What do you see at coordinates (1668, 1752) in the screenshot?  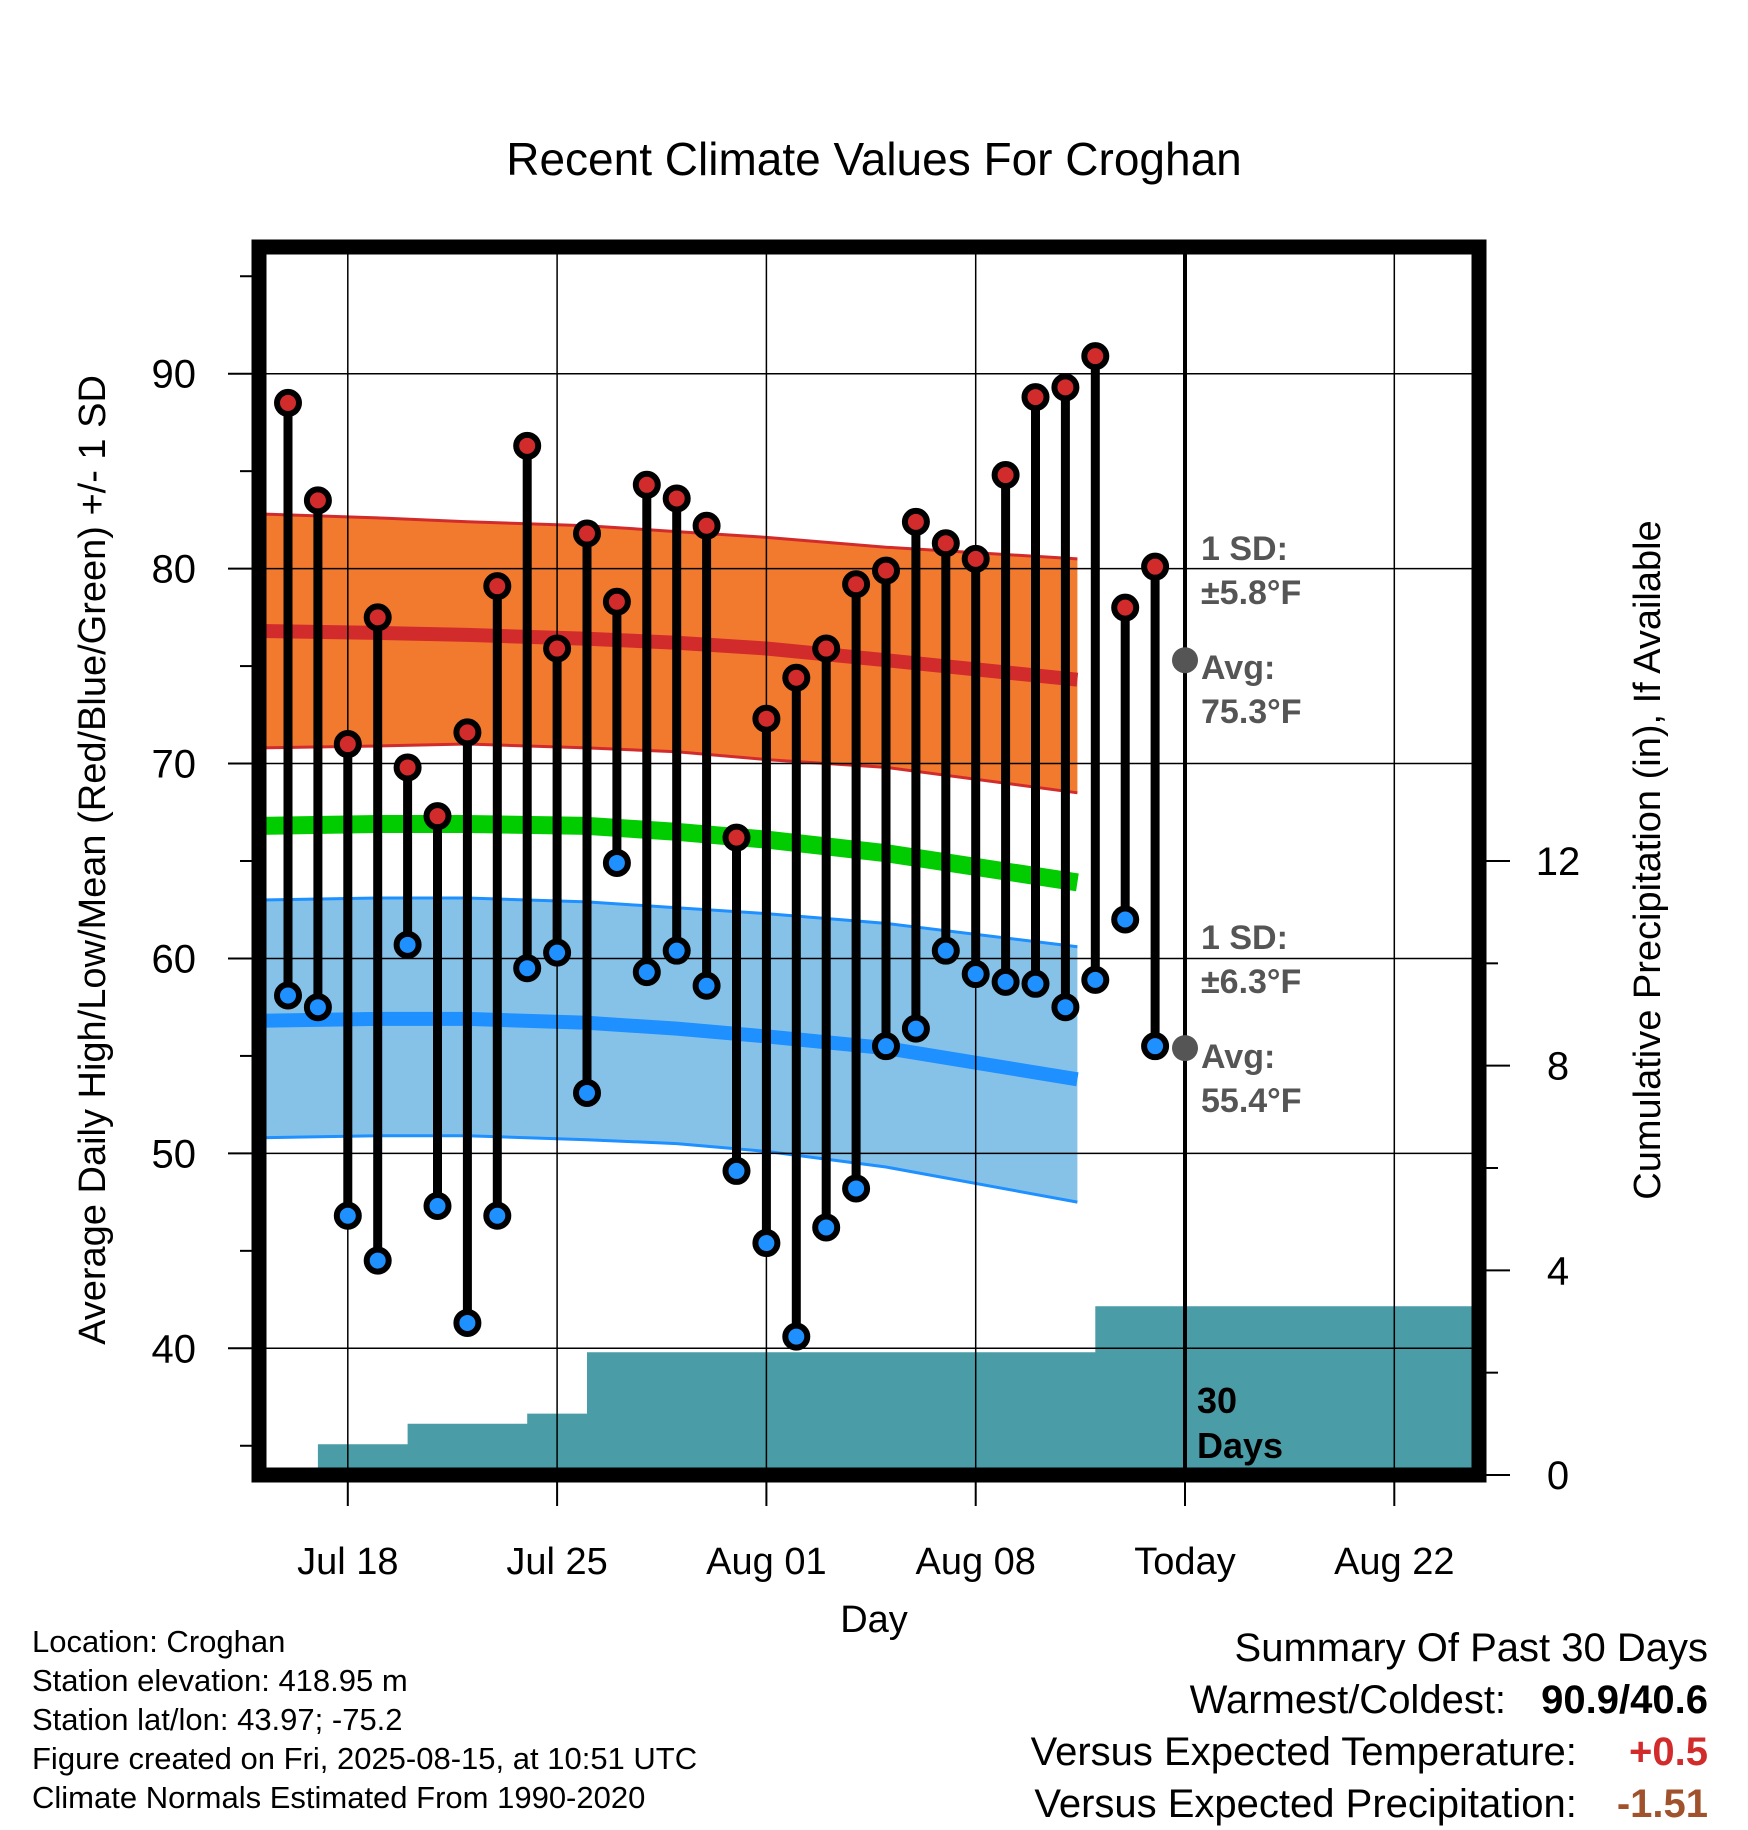 I see `temp-value: +0.5` at bounding box center [1668, 1752].